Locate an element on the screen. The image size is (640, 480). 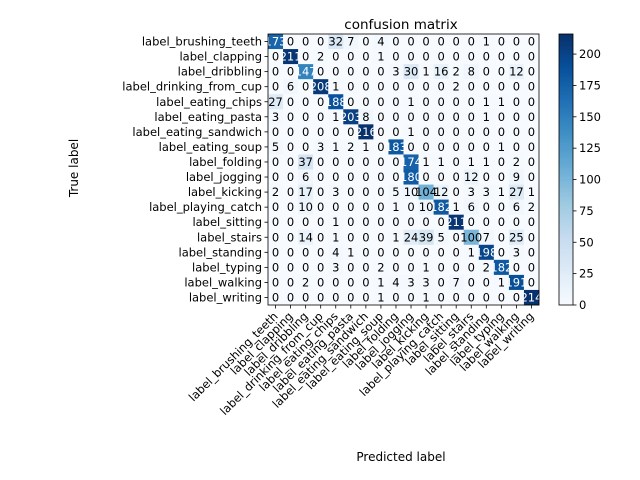
cell-value-label: 173 is located at coordinates (276, 42).